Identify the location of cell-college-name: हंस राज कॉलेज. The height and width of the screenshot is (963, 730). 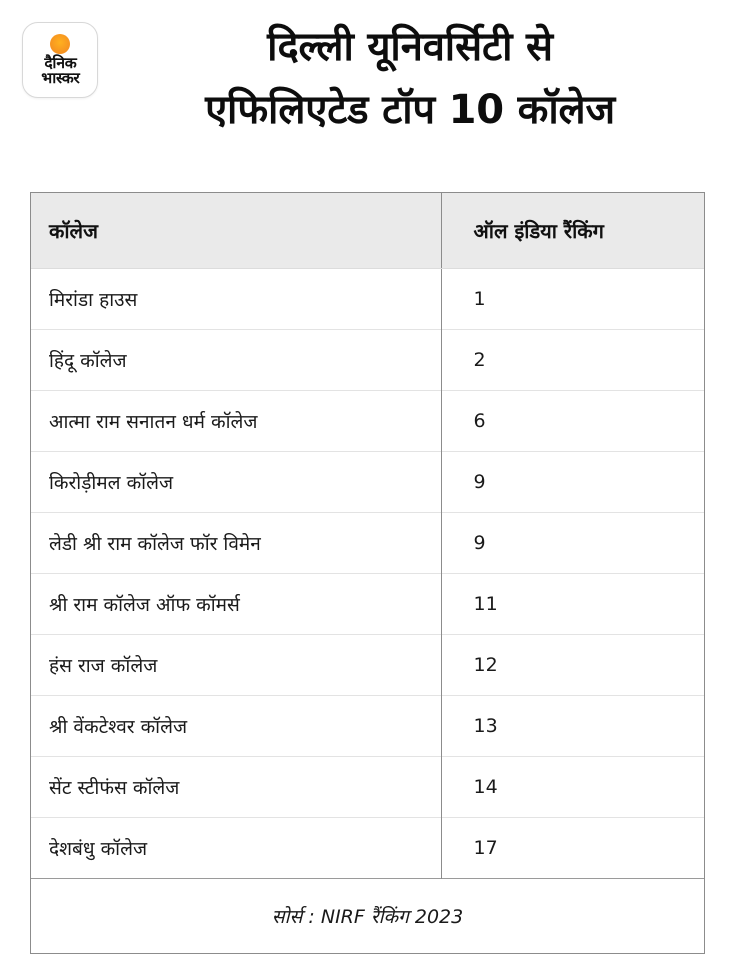
(236, 664).